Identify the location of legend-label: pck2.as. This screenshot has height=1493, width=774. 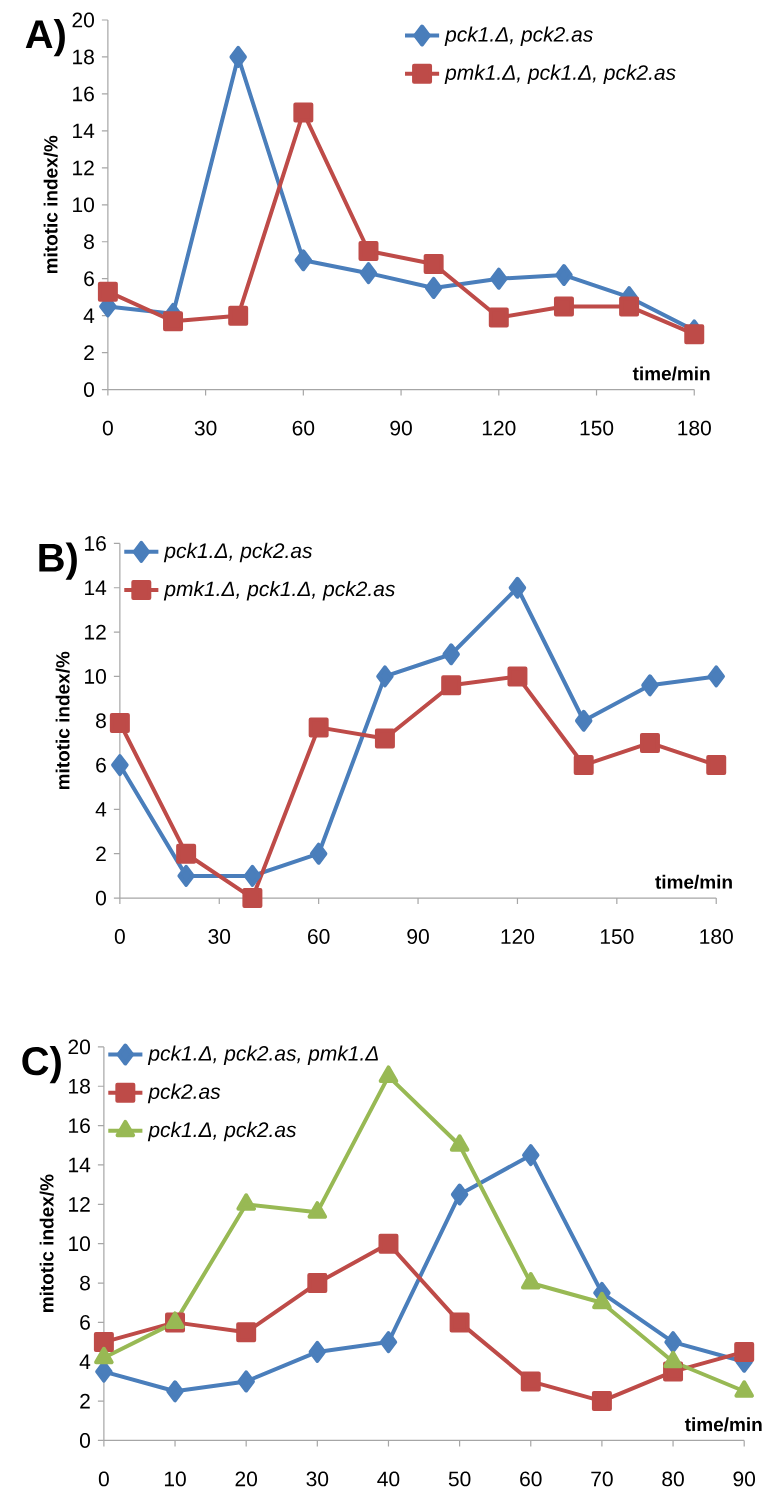
(184, 1093).